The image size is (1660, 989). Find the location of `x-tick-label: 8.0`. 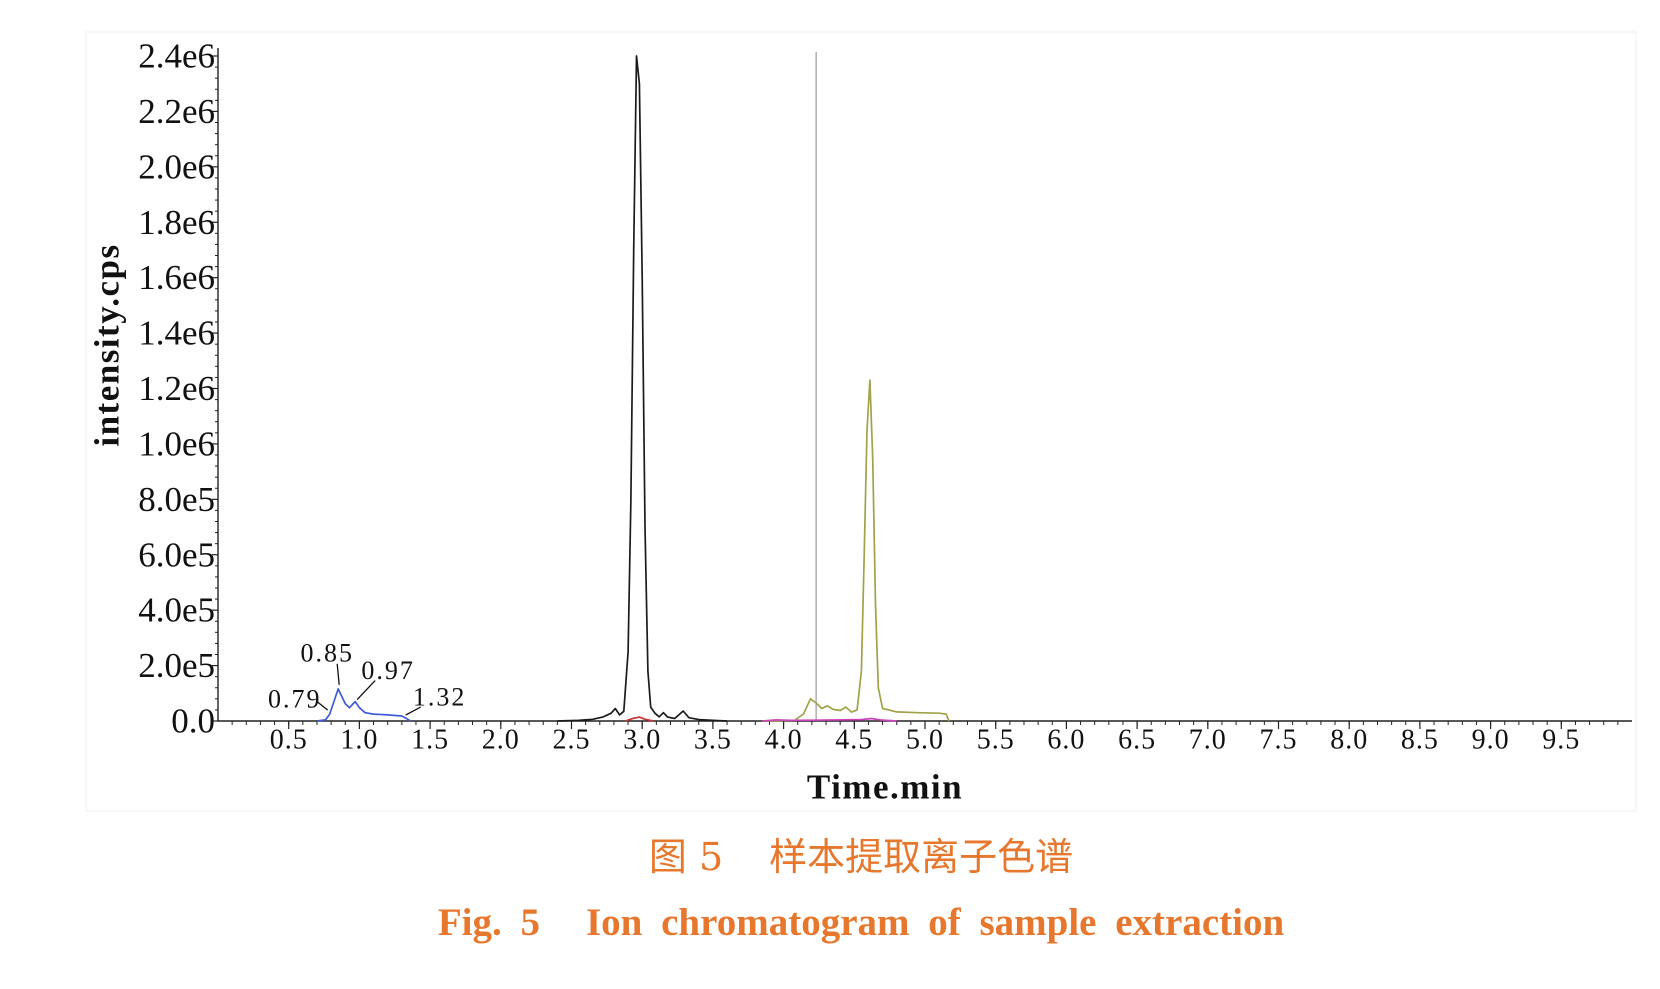

x-tick-label: 8.0 is located at coordinates (1349, 740).